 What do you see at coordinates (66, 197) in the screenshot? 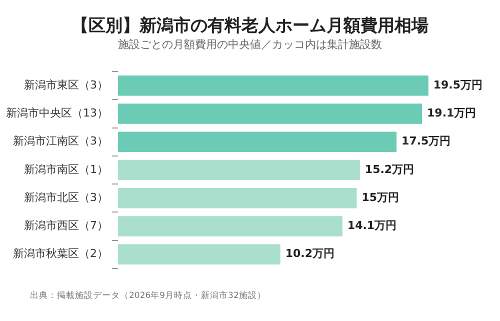
I see `y-tick-label: 新潟市北区（3）` at bounding box center [66, 197].